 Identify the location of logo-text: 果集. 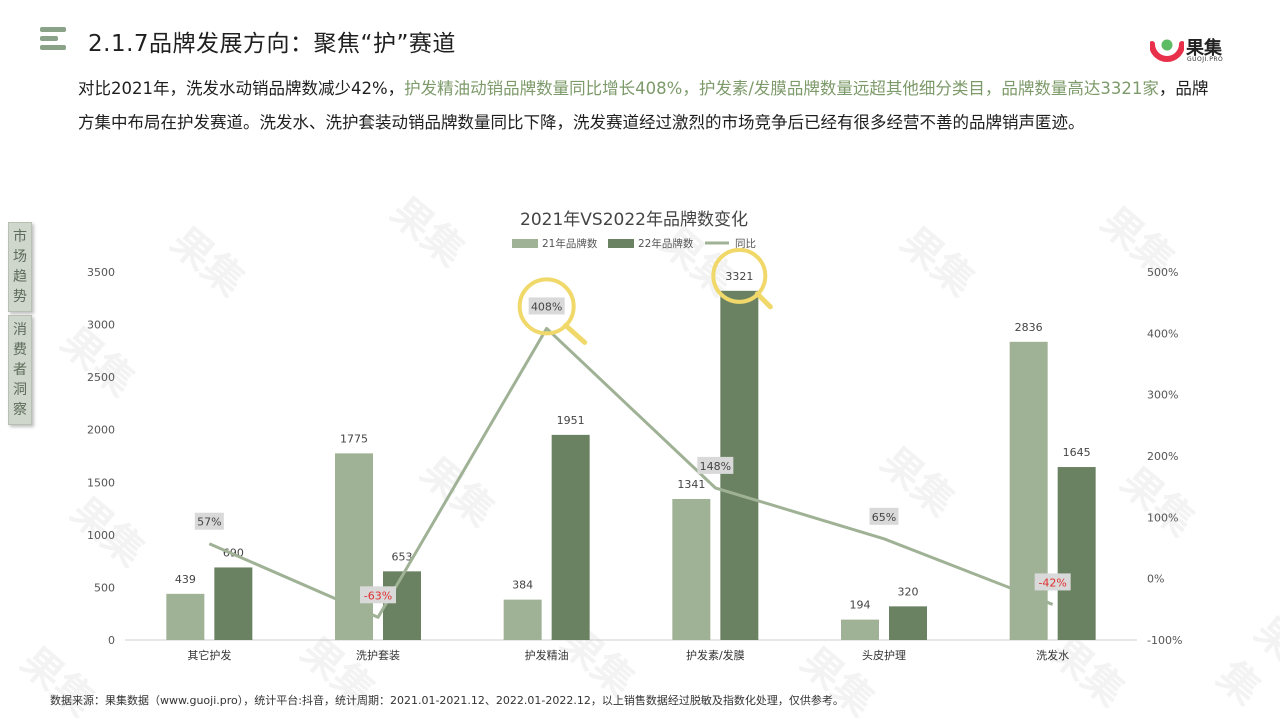
(1204, 48).